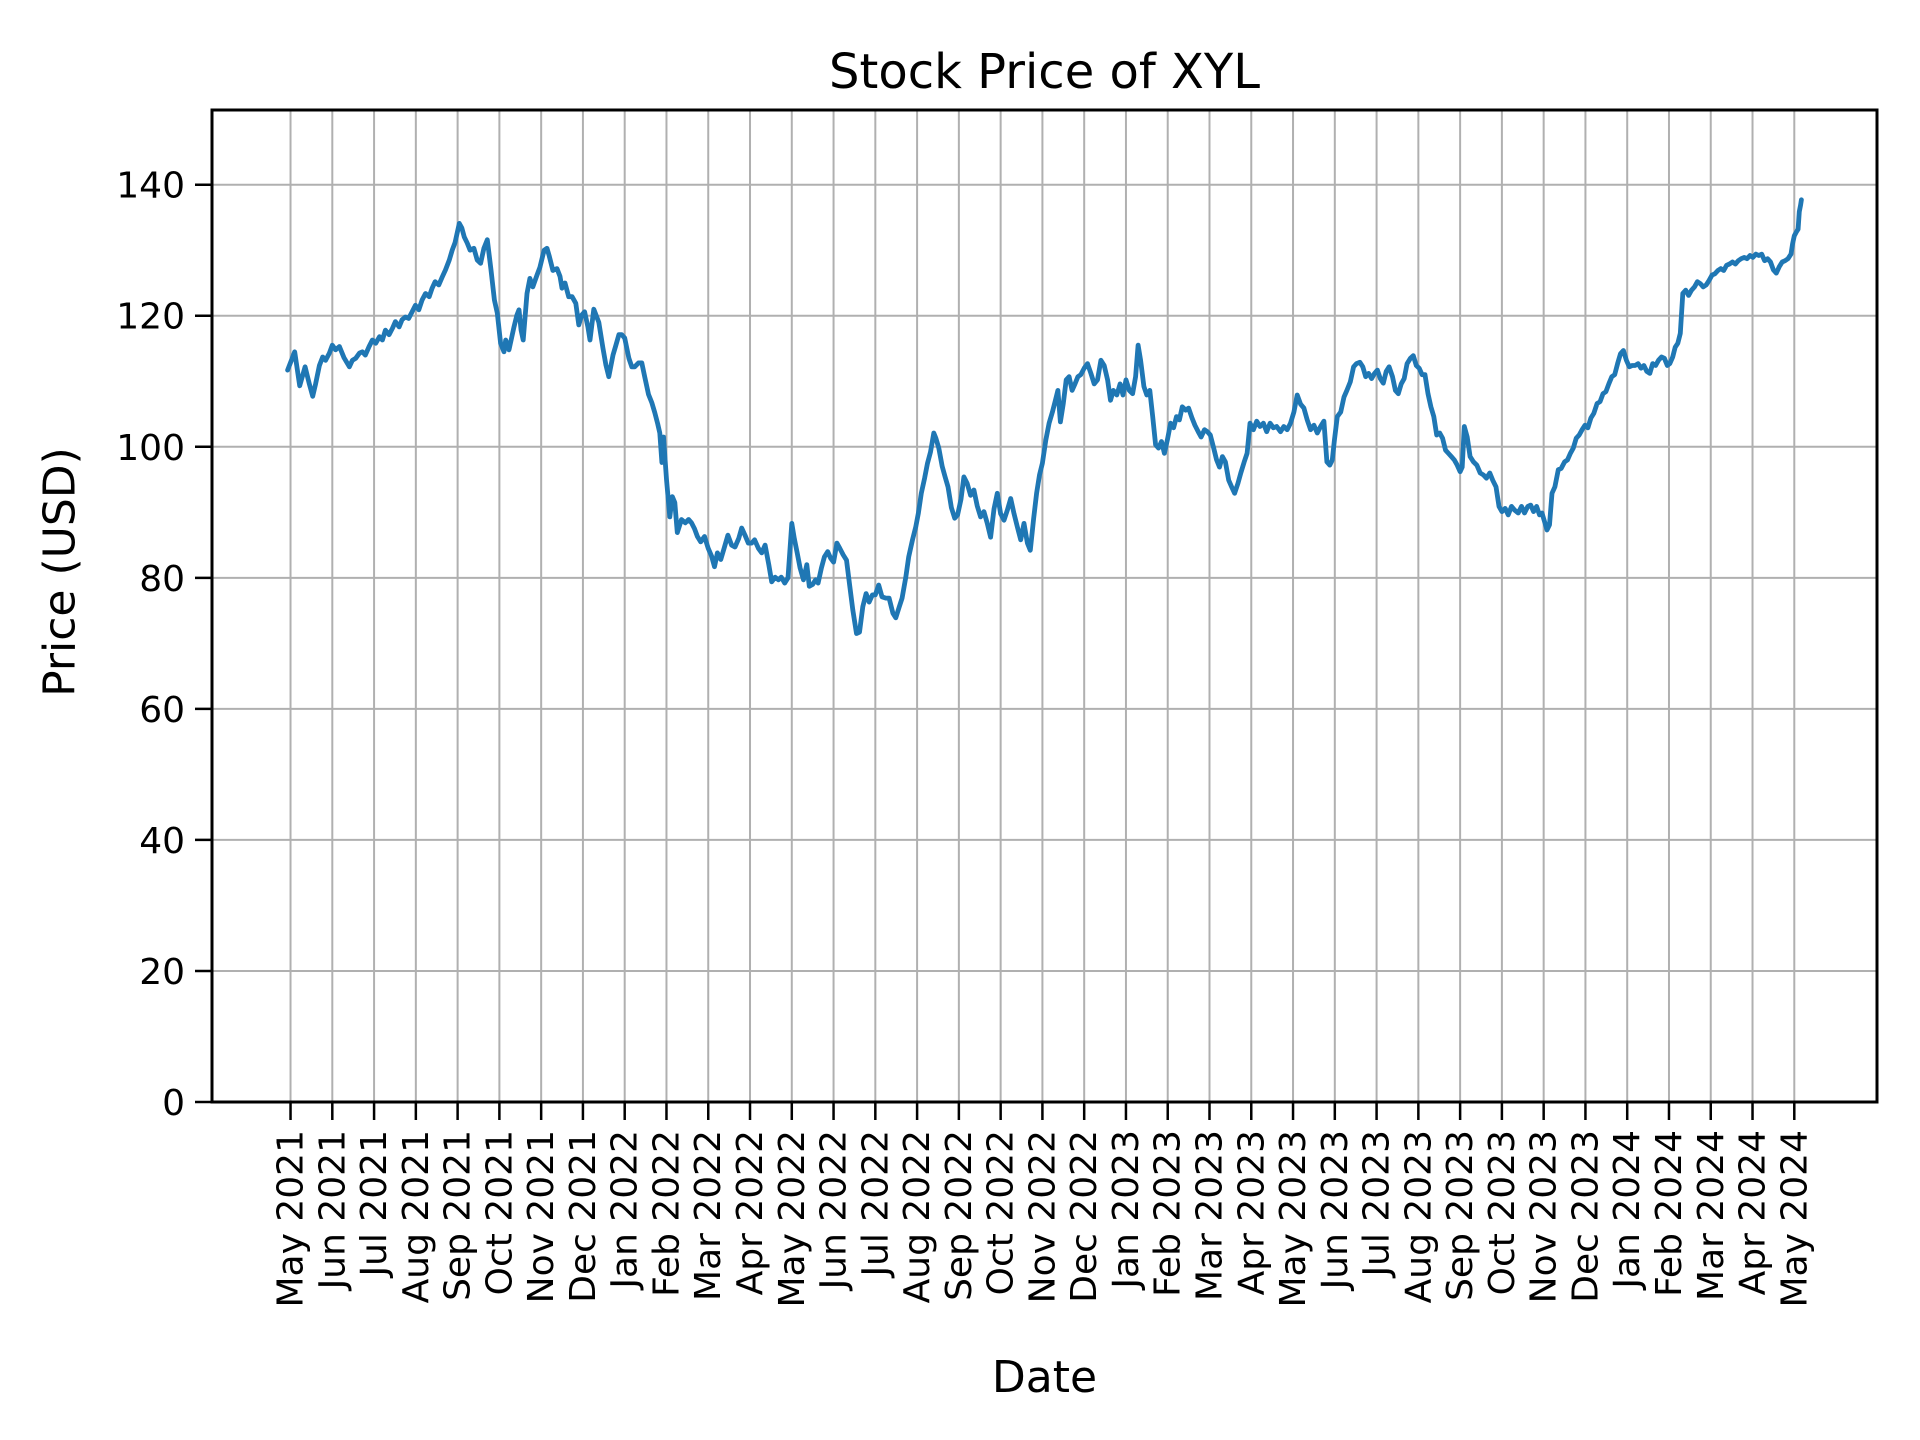 Image resolution: width=1920 pixels, height=1440 pixels. What do you see at coordinates (583, 1216) in the screenshot?
I see `x-tick-label: Dec 2021` at bounding box center [583, 1216].